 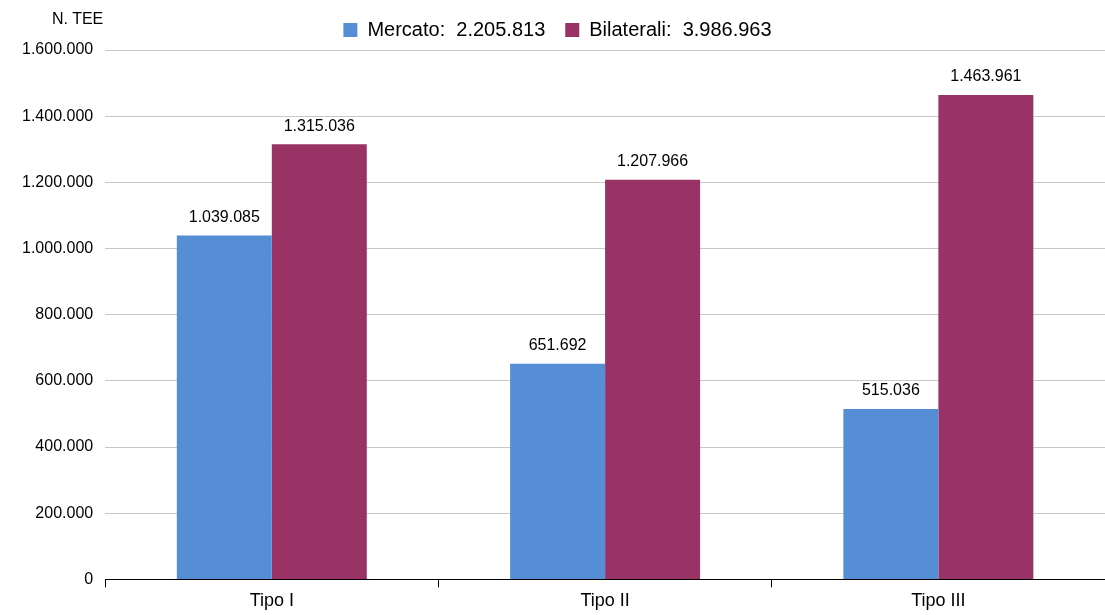 I want to click on data-label: 1.315.036, so click(x=319, y=125).